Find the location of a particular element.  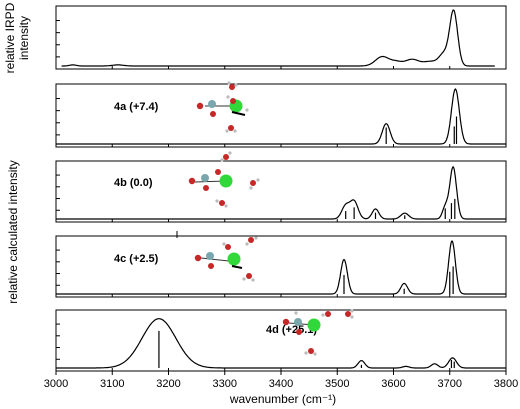

x-tick-label: 3500 is located at coordinates (337, 384).